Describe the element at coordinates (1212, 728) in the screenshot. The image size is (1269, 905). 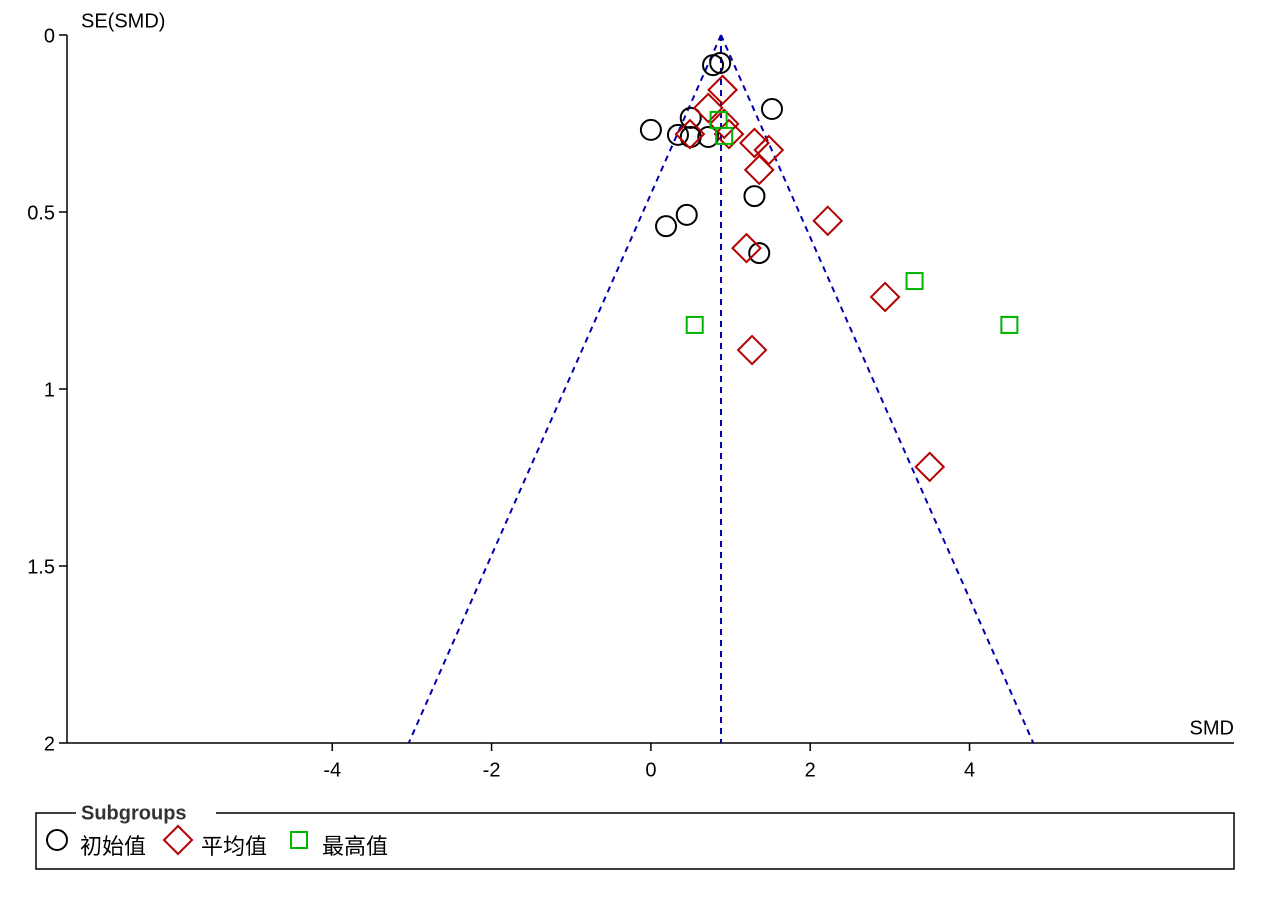
I see `x-axis-title: SMD` at that location.